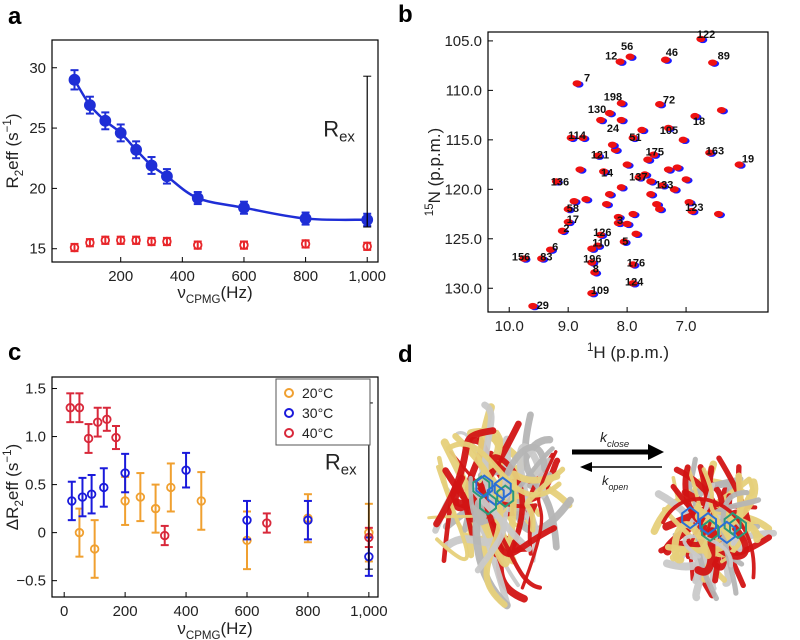 This screenshot has height=640, width=800. What do you see at coordinates (8, 455) in the screenshot?
I see `text-part: −1` at bounding box center [8, 455].